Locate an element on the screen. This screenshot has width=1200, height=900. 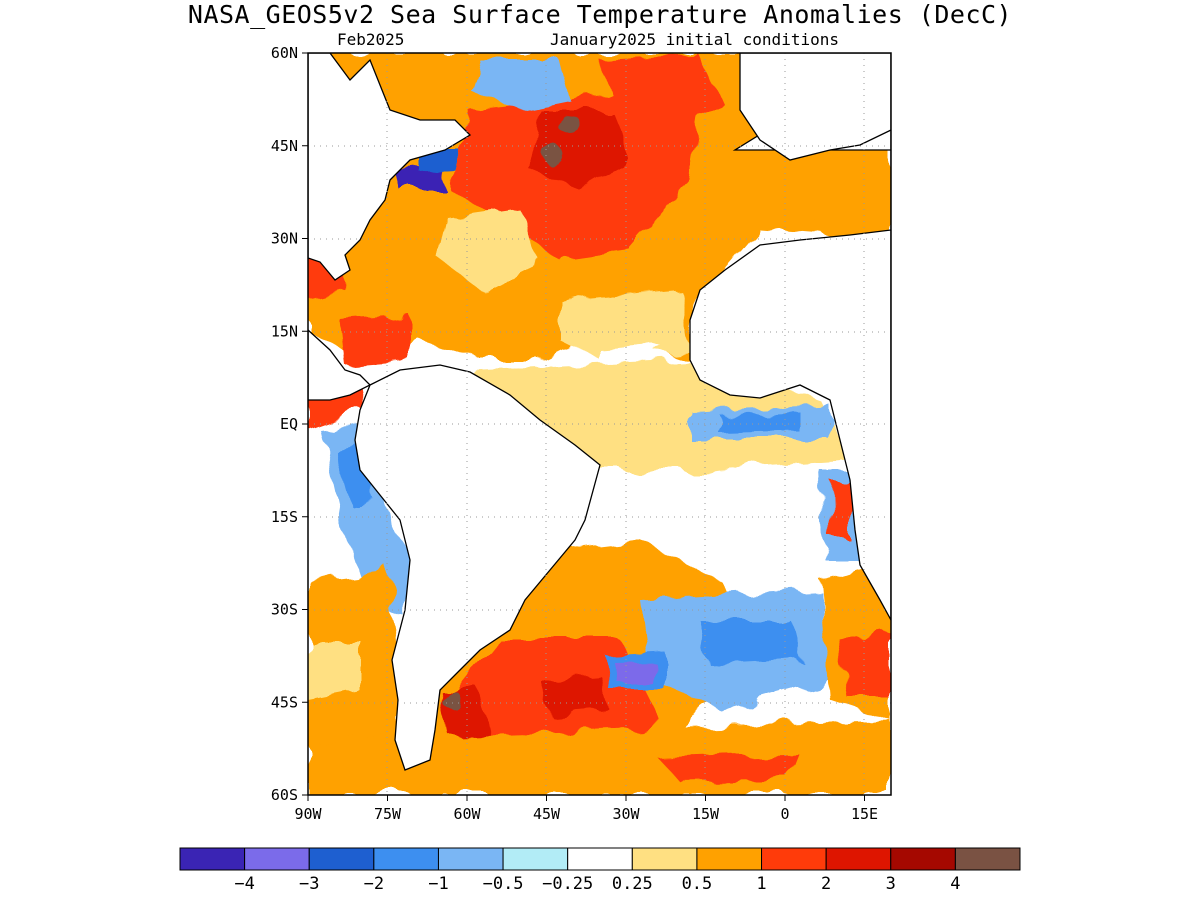
south-america is located at coordinates (477, 567).